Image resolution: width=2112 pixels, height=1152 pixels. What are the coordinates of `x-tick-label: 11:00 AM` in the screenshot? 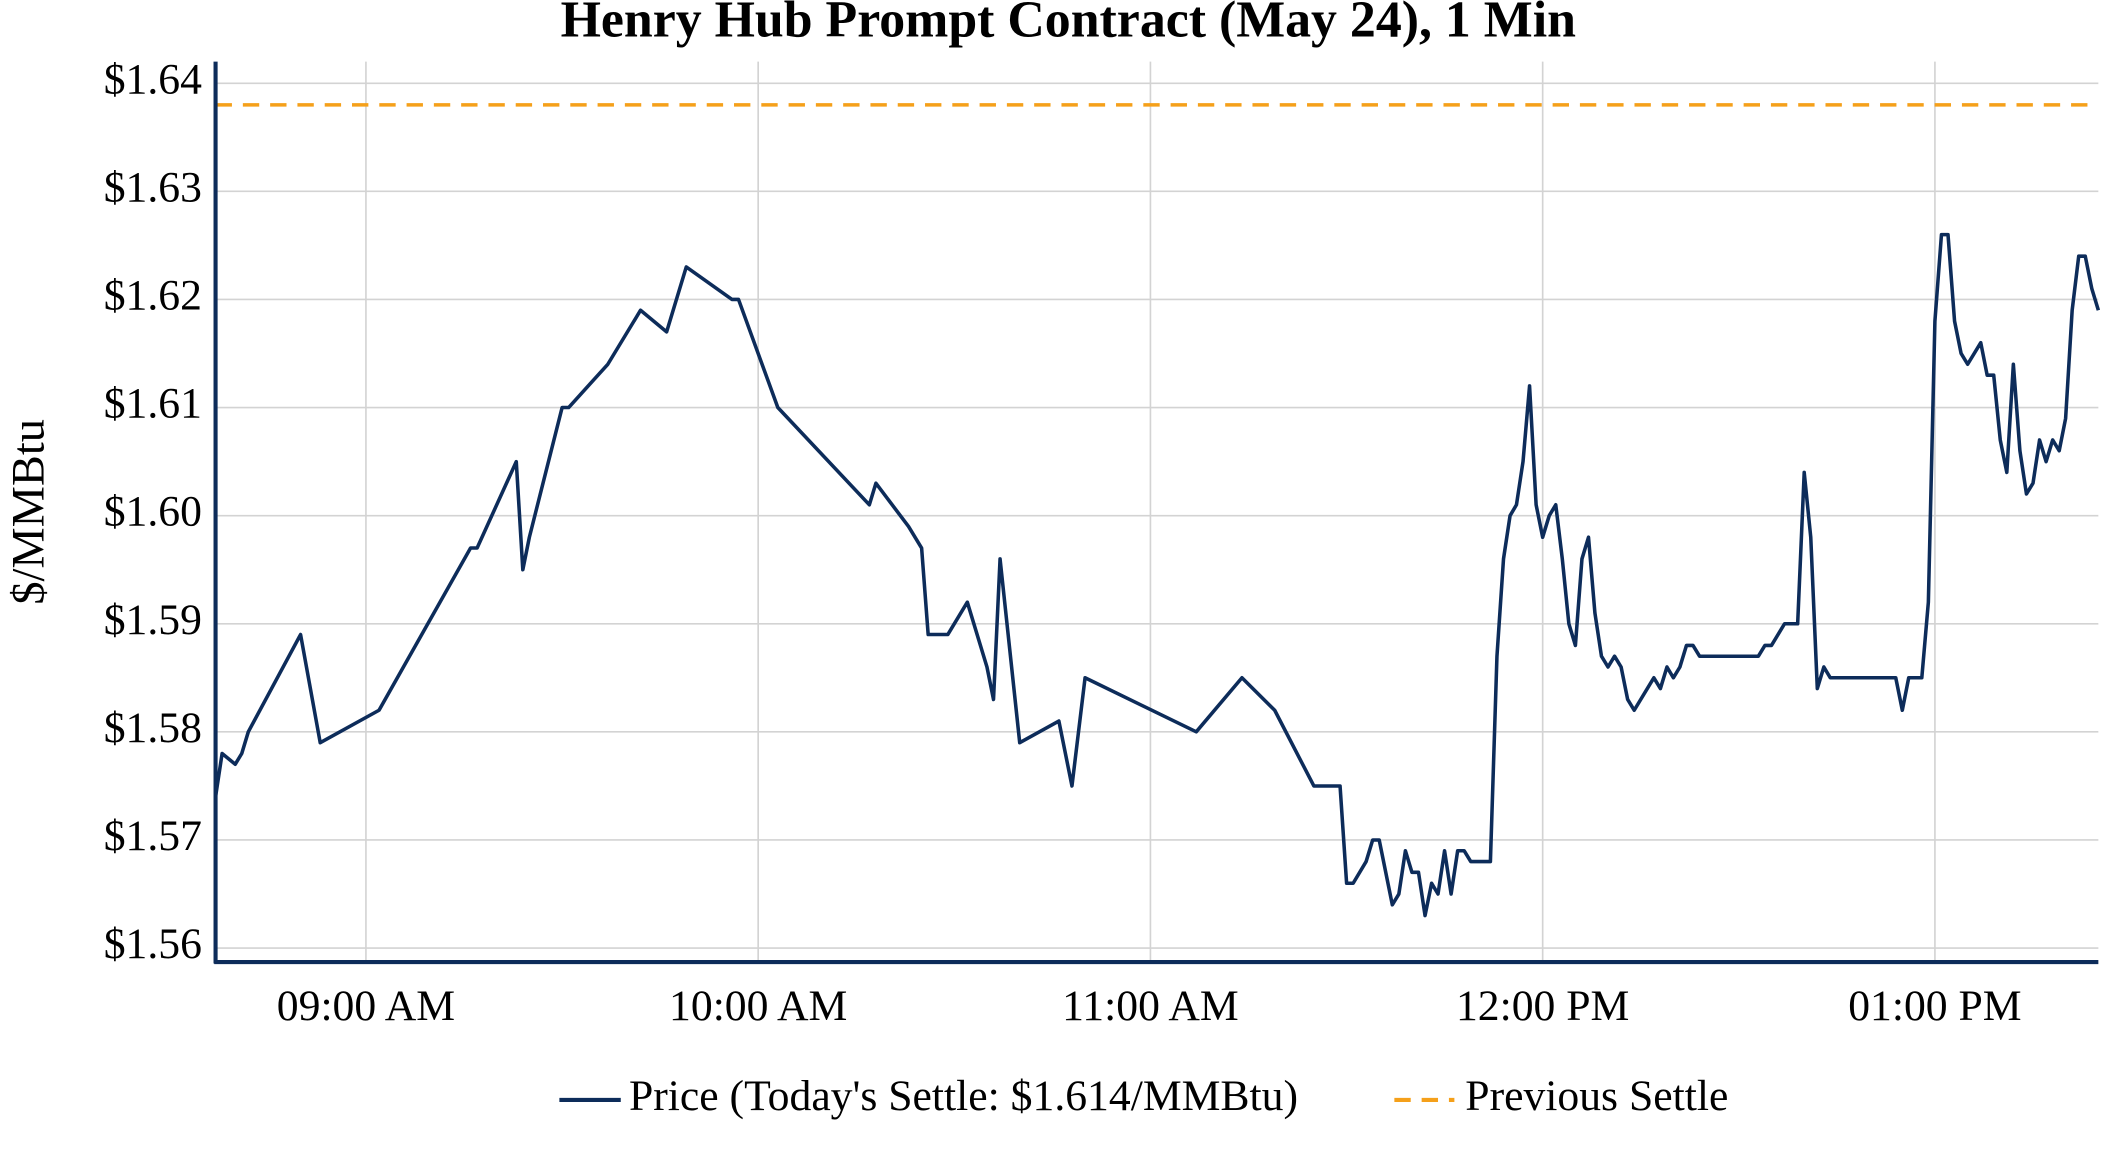 It's located at (1150, 1006).